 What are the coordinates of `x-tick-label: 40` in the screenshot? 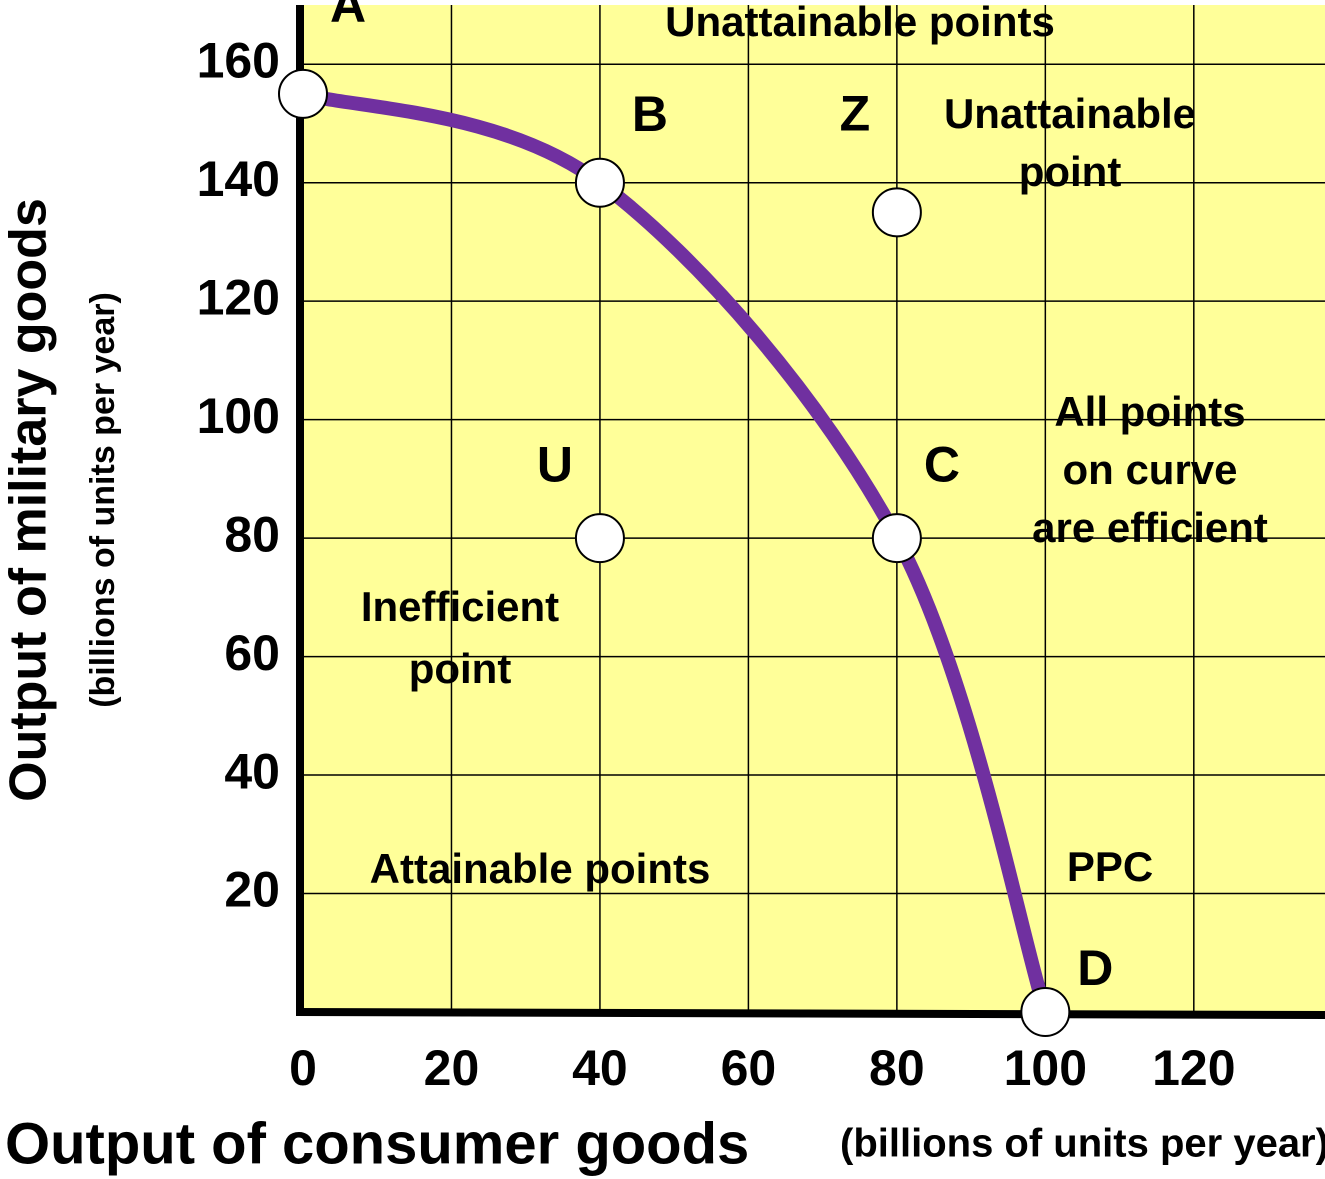 It's located at (600, 1068).